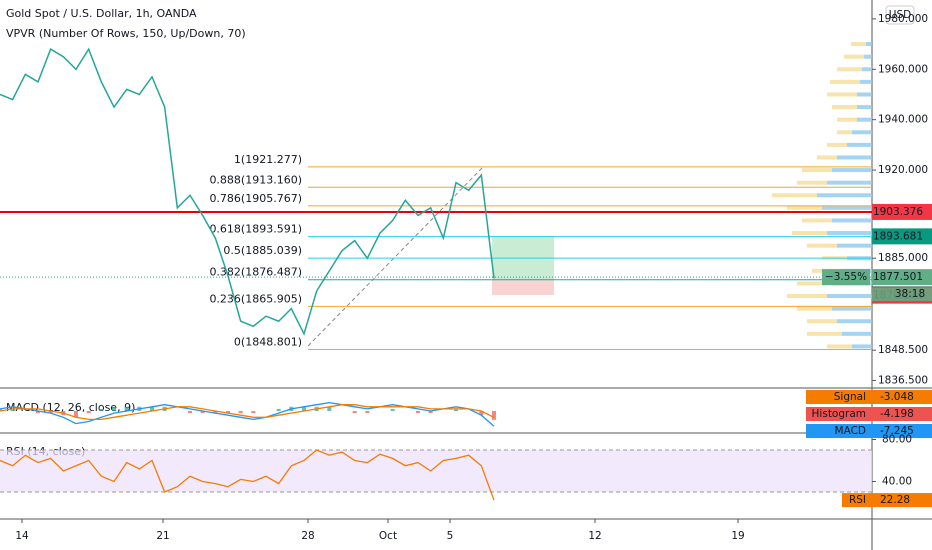 This screenshot has height=550, width=932. What do you see at coordinates (903, 69) in the screenshot?
I see `y-tick-label: 1960.000` at bounding box center [903, 69].